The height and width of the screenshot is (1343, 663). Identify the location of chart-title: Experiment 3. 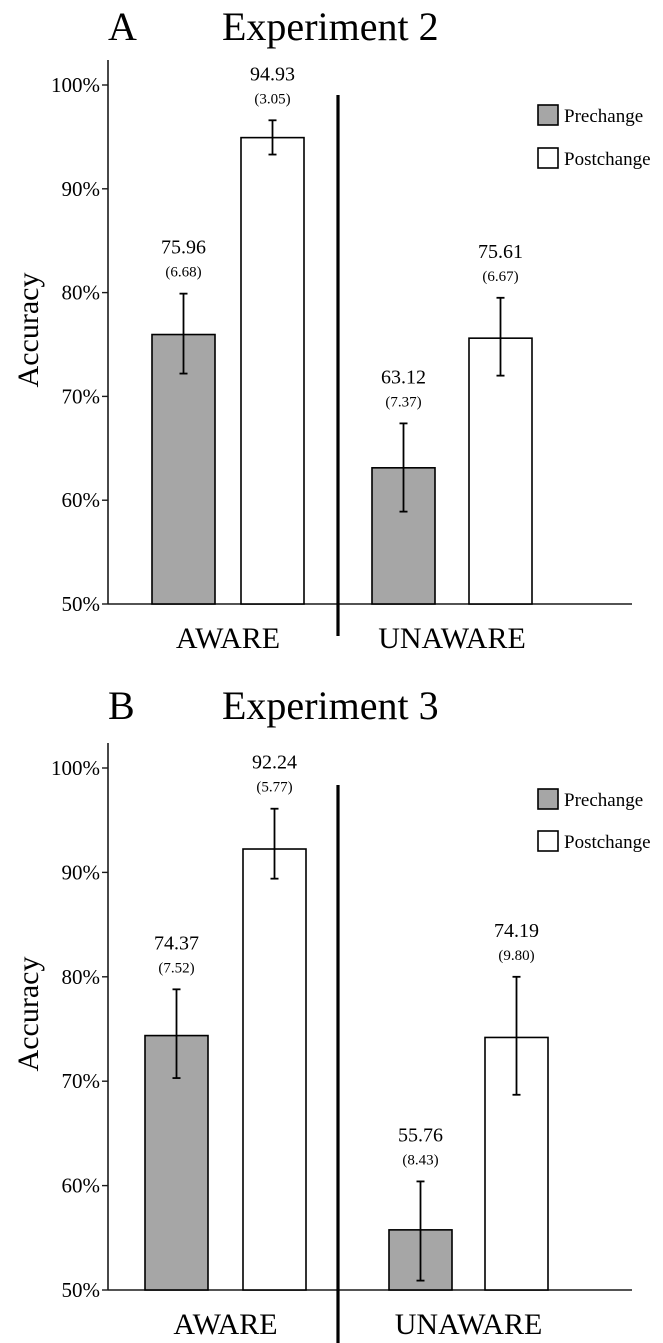
(330, 705).